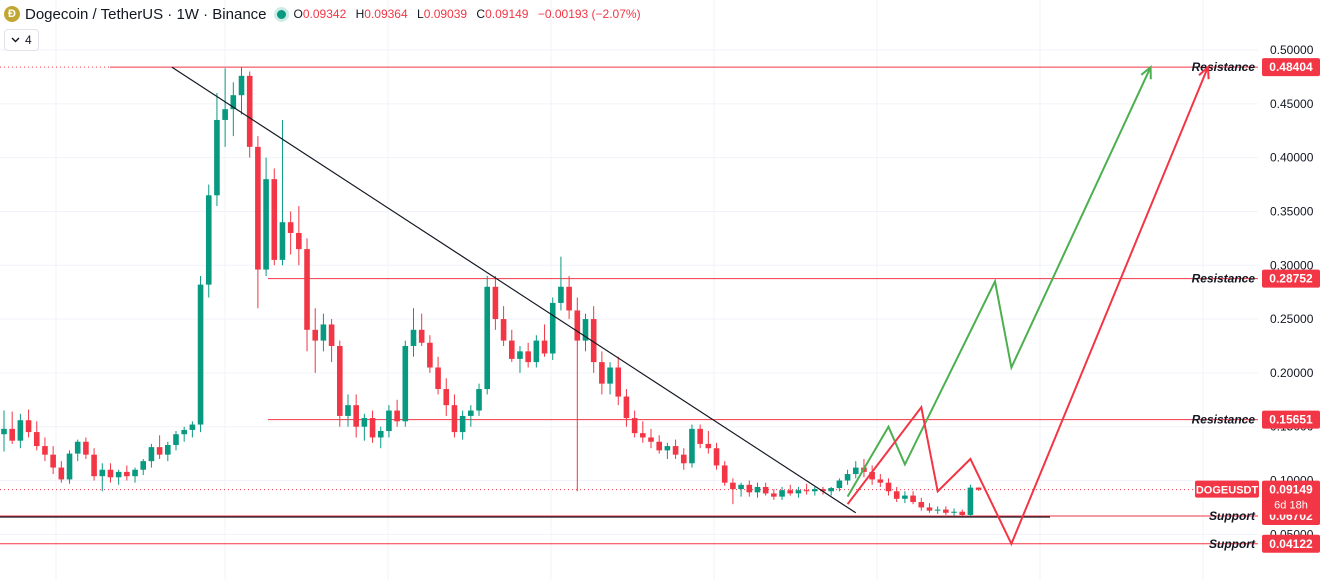  What do you see at coordinates (298, 14) in the screenshot?
I see `open-label: O` at bounding box center [298, 14].